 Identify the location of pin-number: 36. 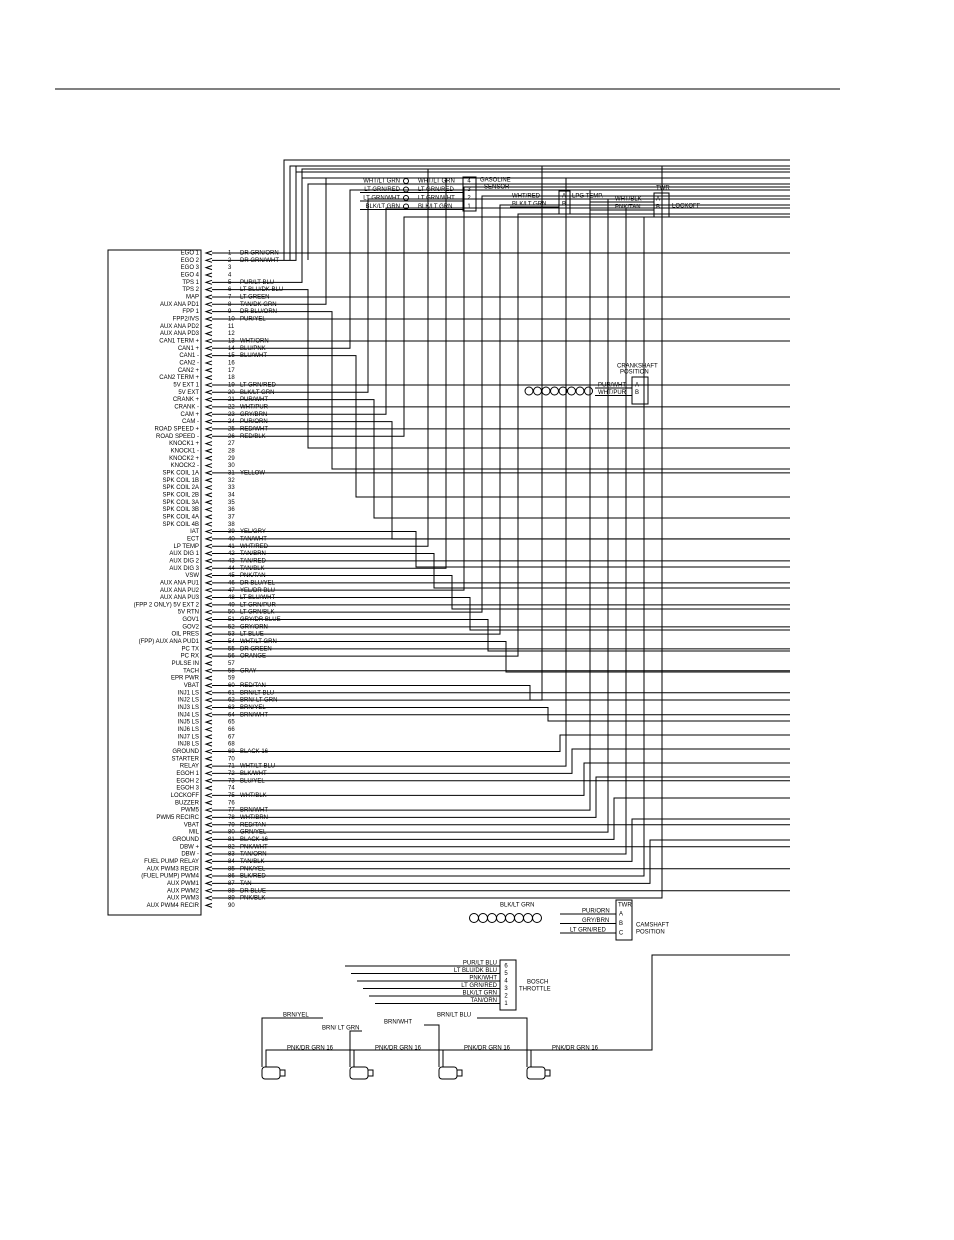
(231, 510).